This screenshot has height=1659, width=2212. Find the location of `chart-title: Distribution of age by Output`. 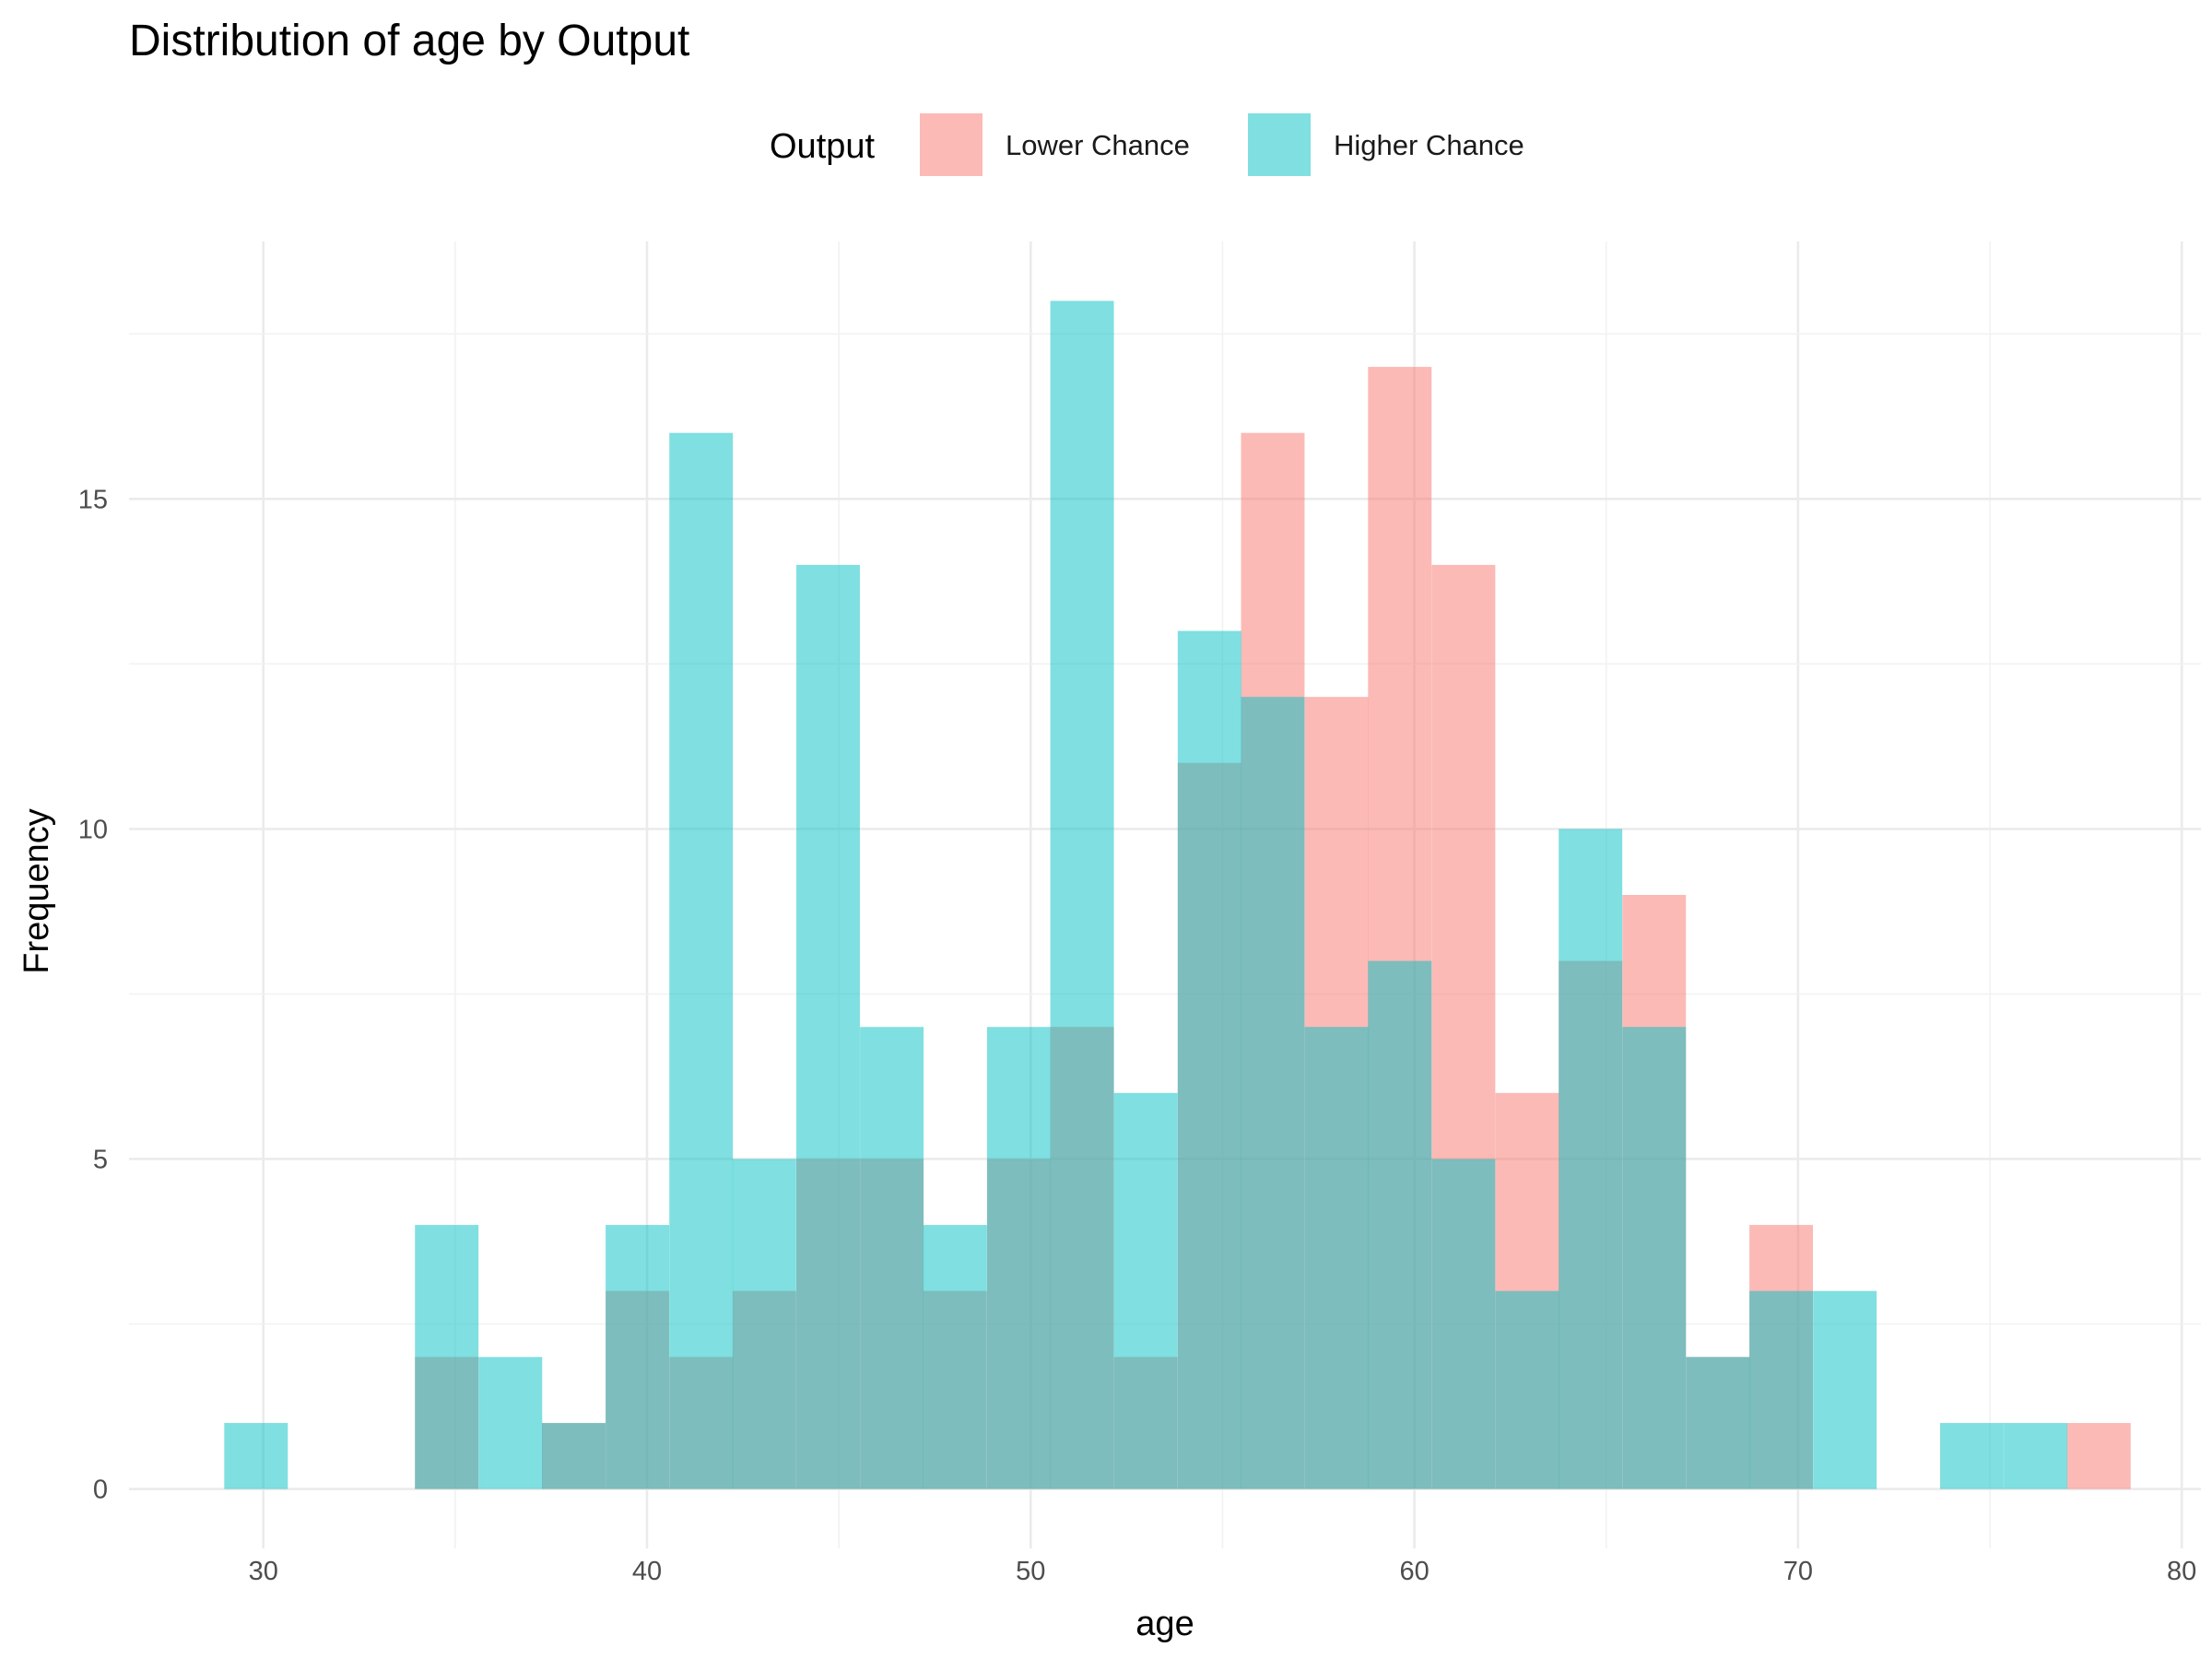

chart-title: Distribution of age by Output is located at coordinates (409, 41).